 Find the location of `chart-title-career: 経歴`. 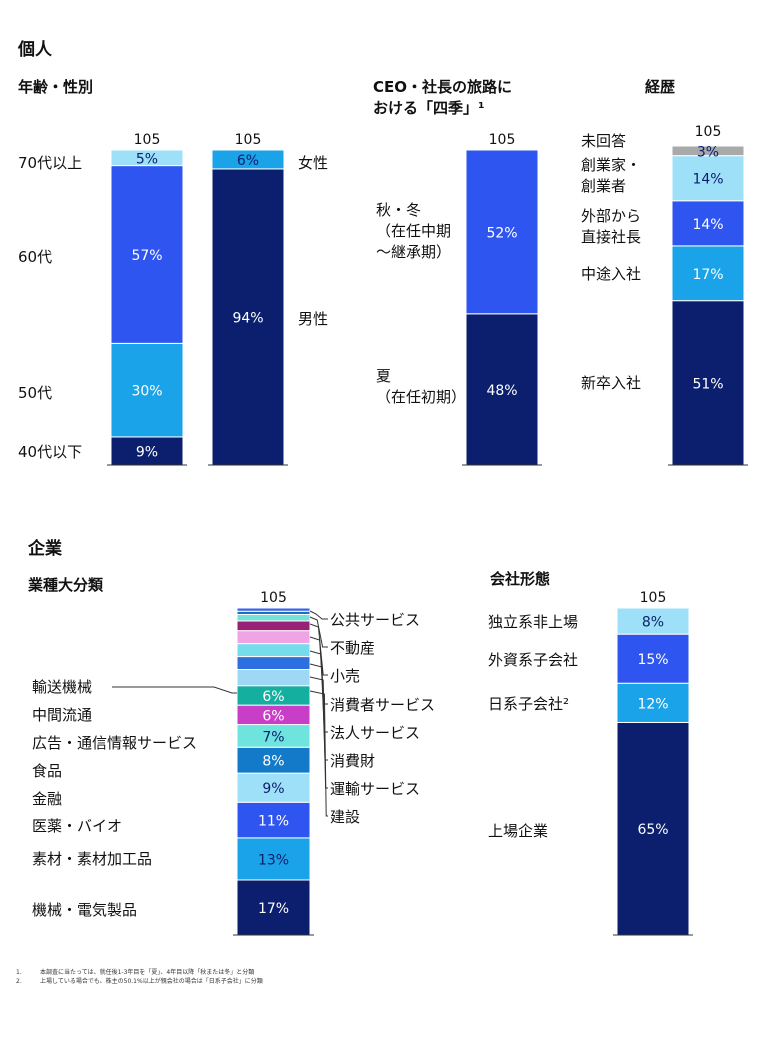

chart-title-career: 経歴 is located at coordinates (660, 87).